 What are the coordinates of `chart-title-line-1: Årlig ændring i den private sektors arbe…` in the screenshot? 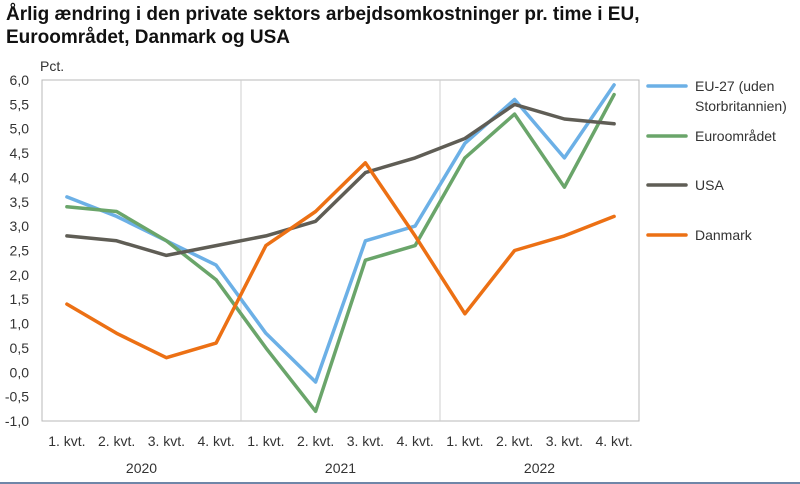 It's located at (323, 14).